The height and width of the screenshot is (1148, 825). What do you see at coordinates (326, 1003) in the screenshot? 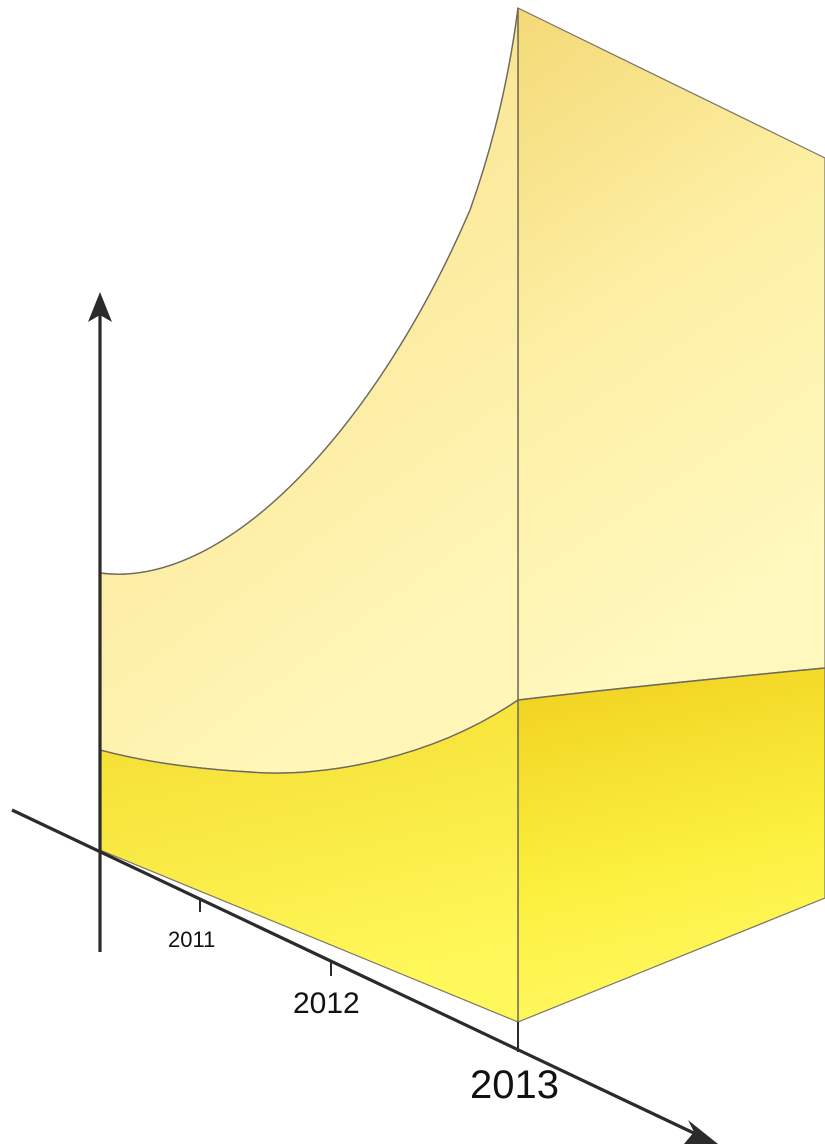
I see `tick-label-2012: 2012` at bounding box center [326, 1003].